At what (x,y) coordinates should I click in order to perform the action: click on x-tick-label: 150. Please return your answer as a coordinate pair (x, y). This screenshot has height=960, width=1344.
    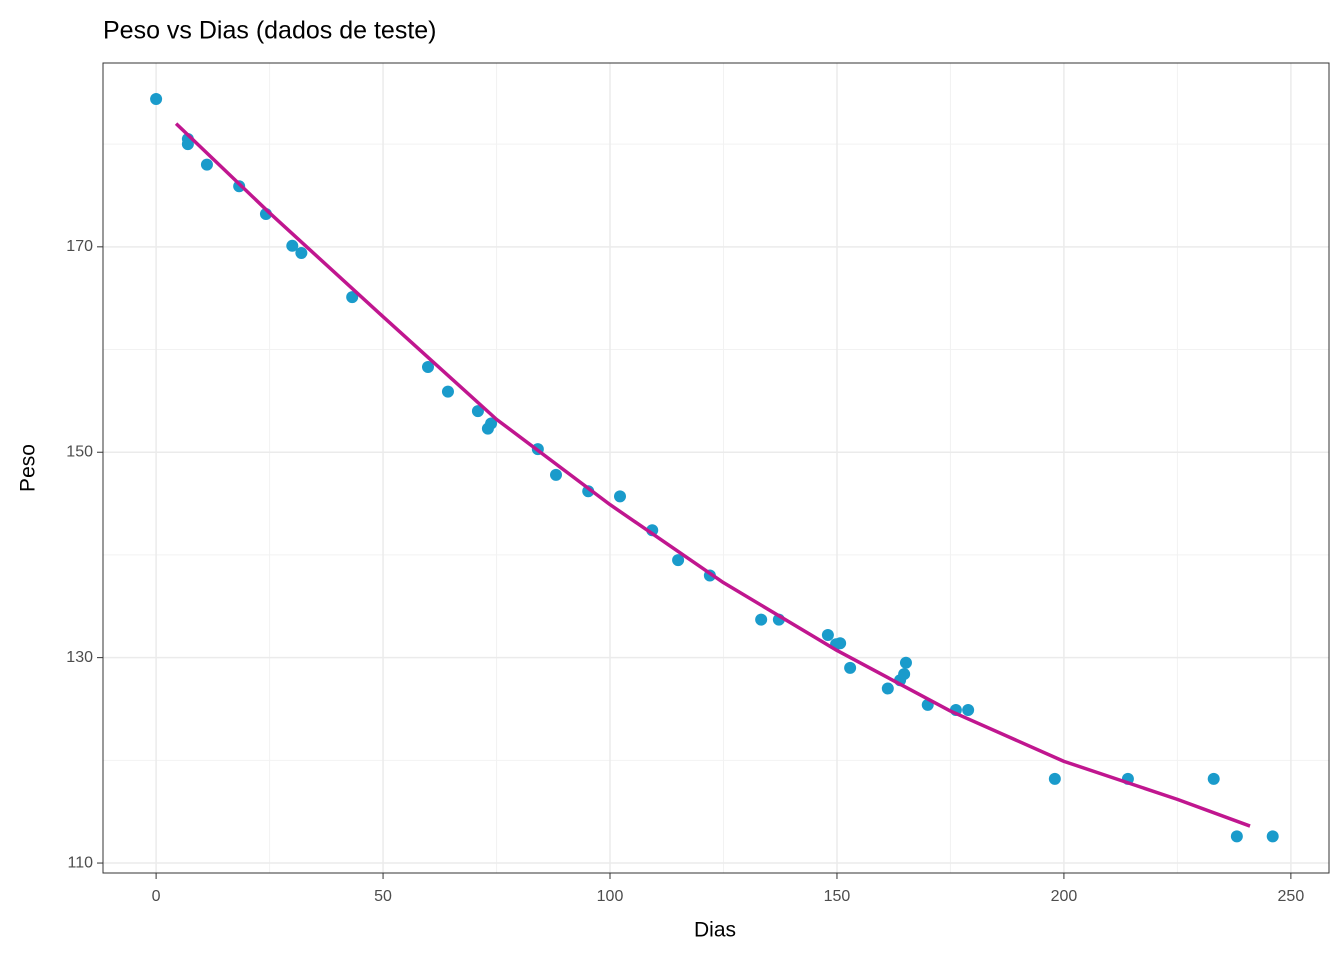
    Looking at the image, I should click on (837, 896).